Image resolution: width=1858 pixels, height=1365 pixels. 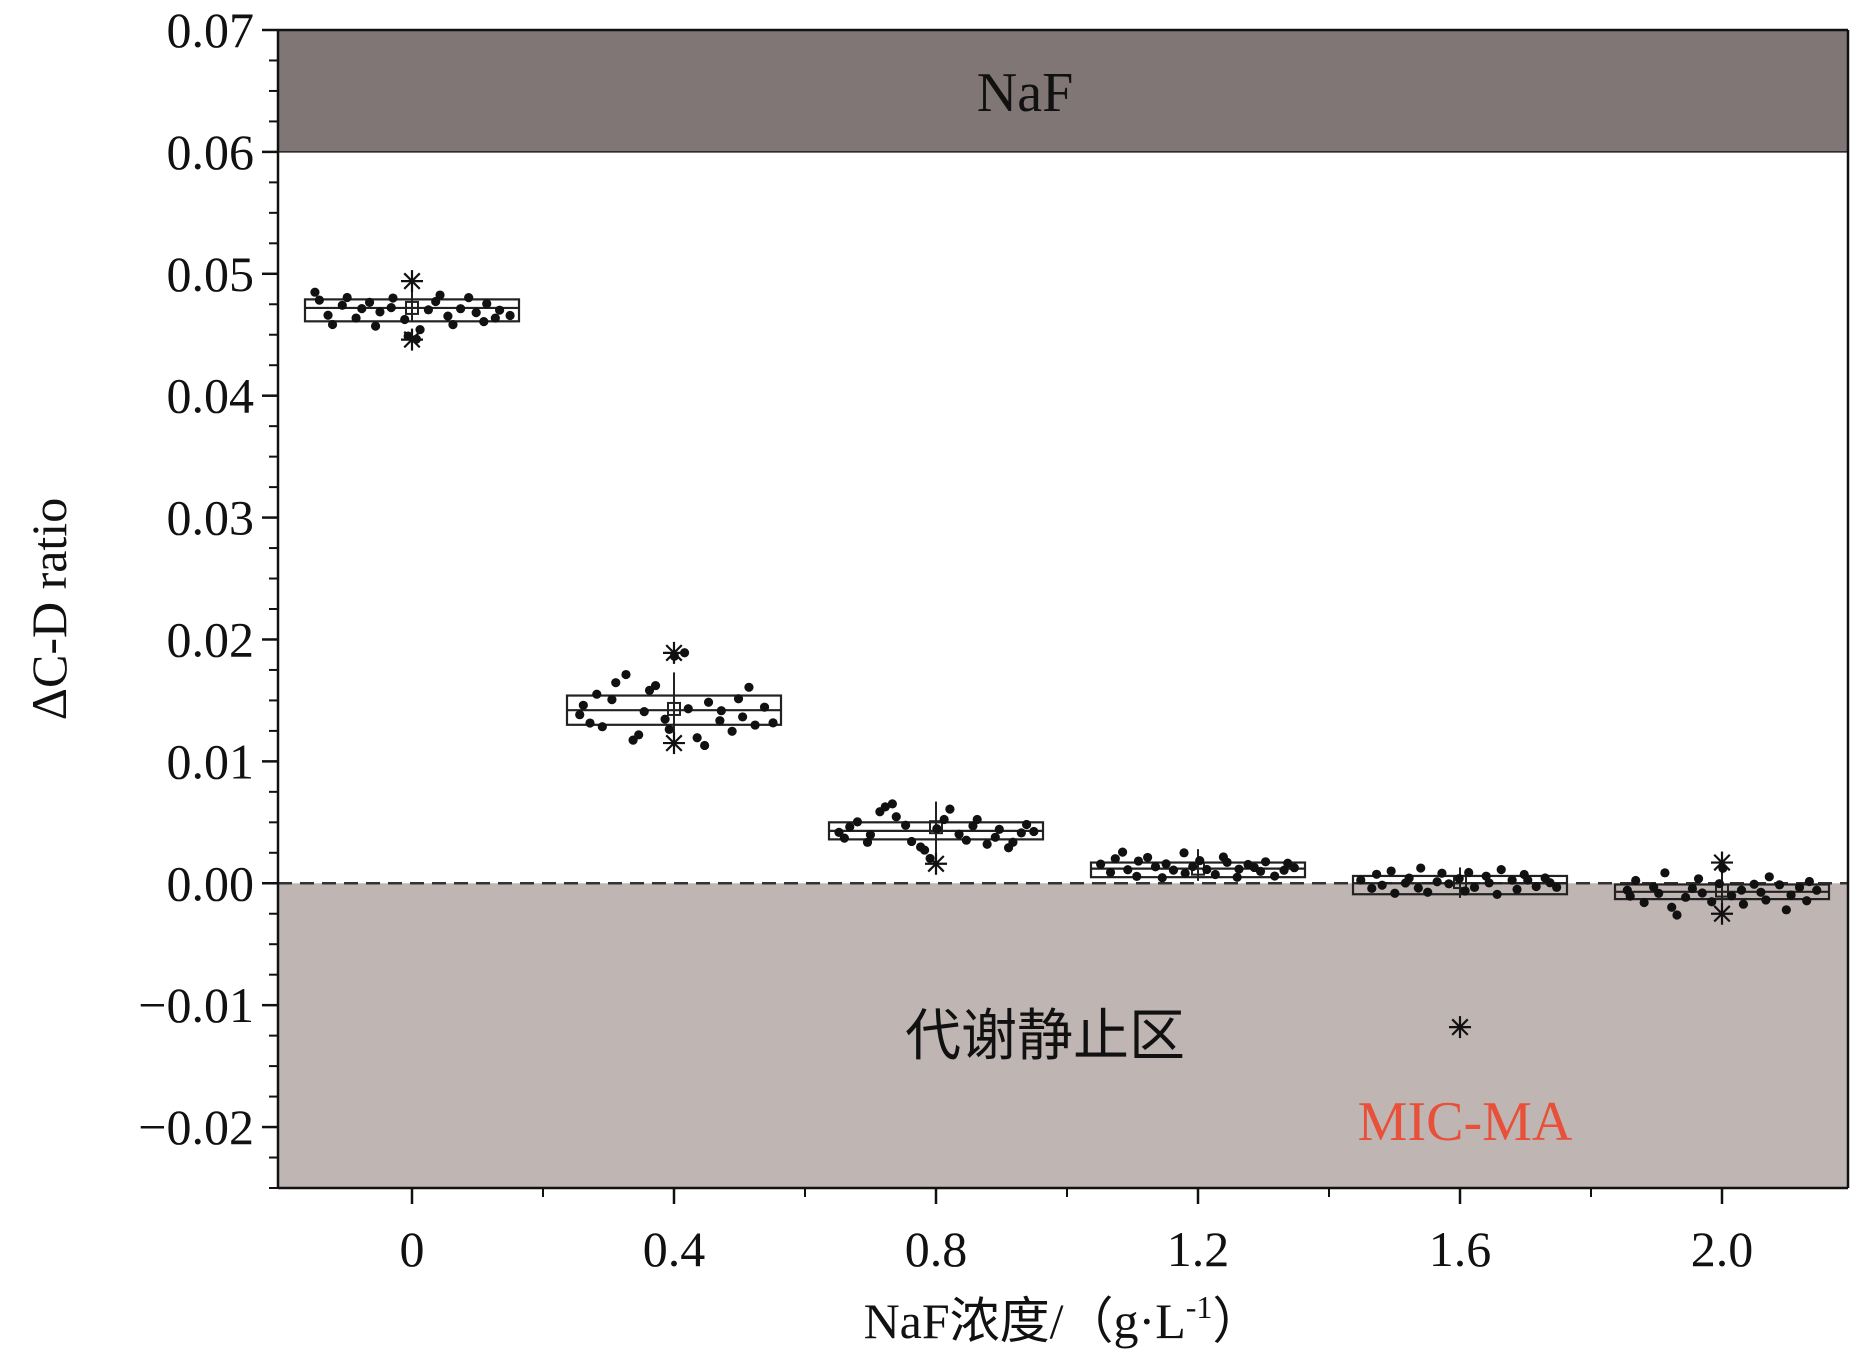 What do you see at coordinates (1025, 1321) in the screenshot?
I see `x-axis-title-main: NaF浓度/（g·L` at bounding box center [1025, 1321].